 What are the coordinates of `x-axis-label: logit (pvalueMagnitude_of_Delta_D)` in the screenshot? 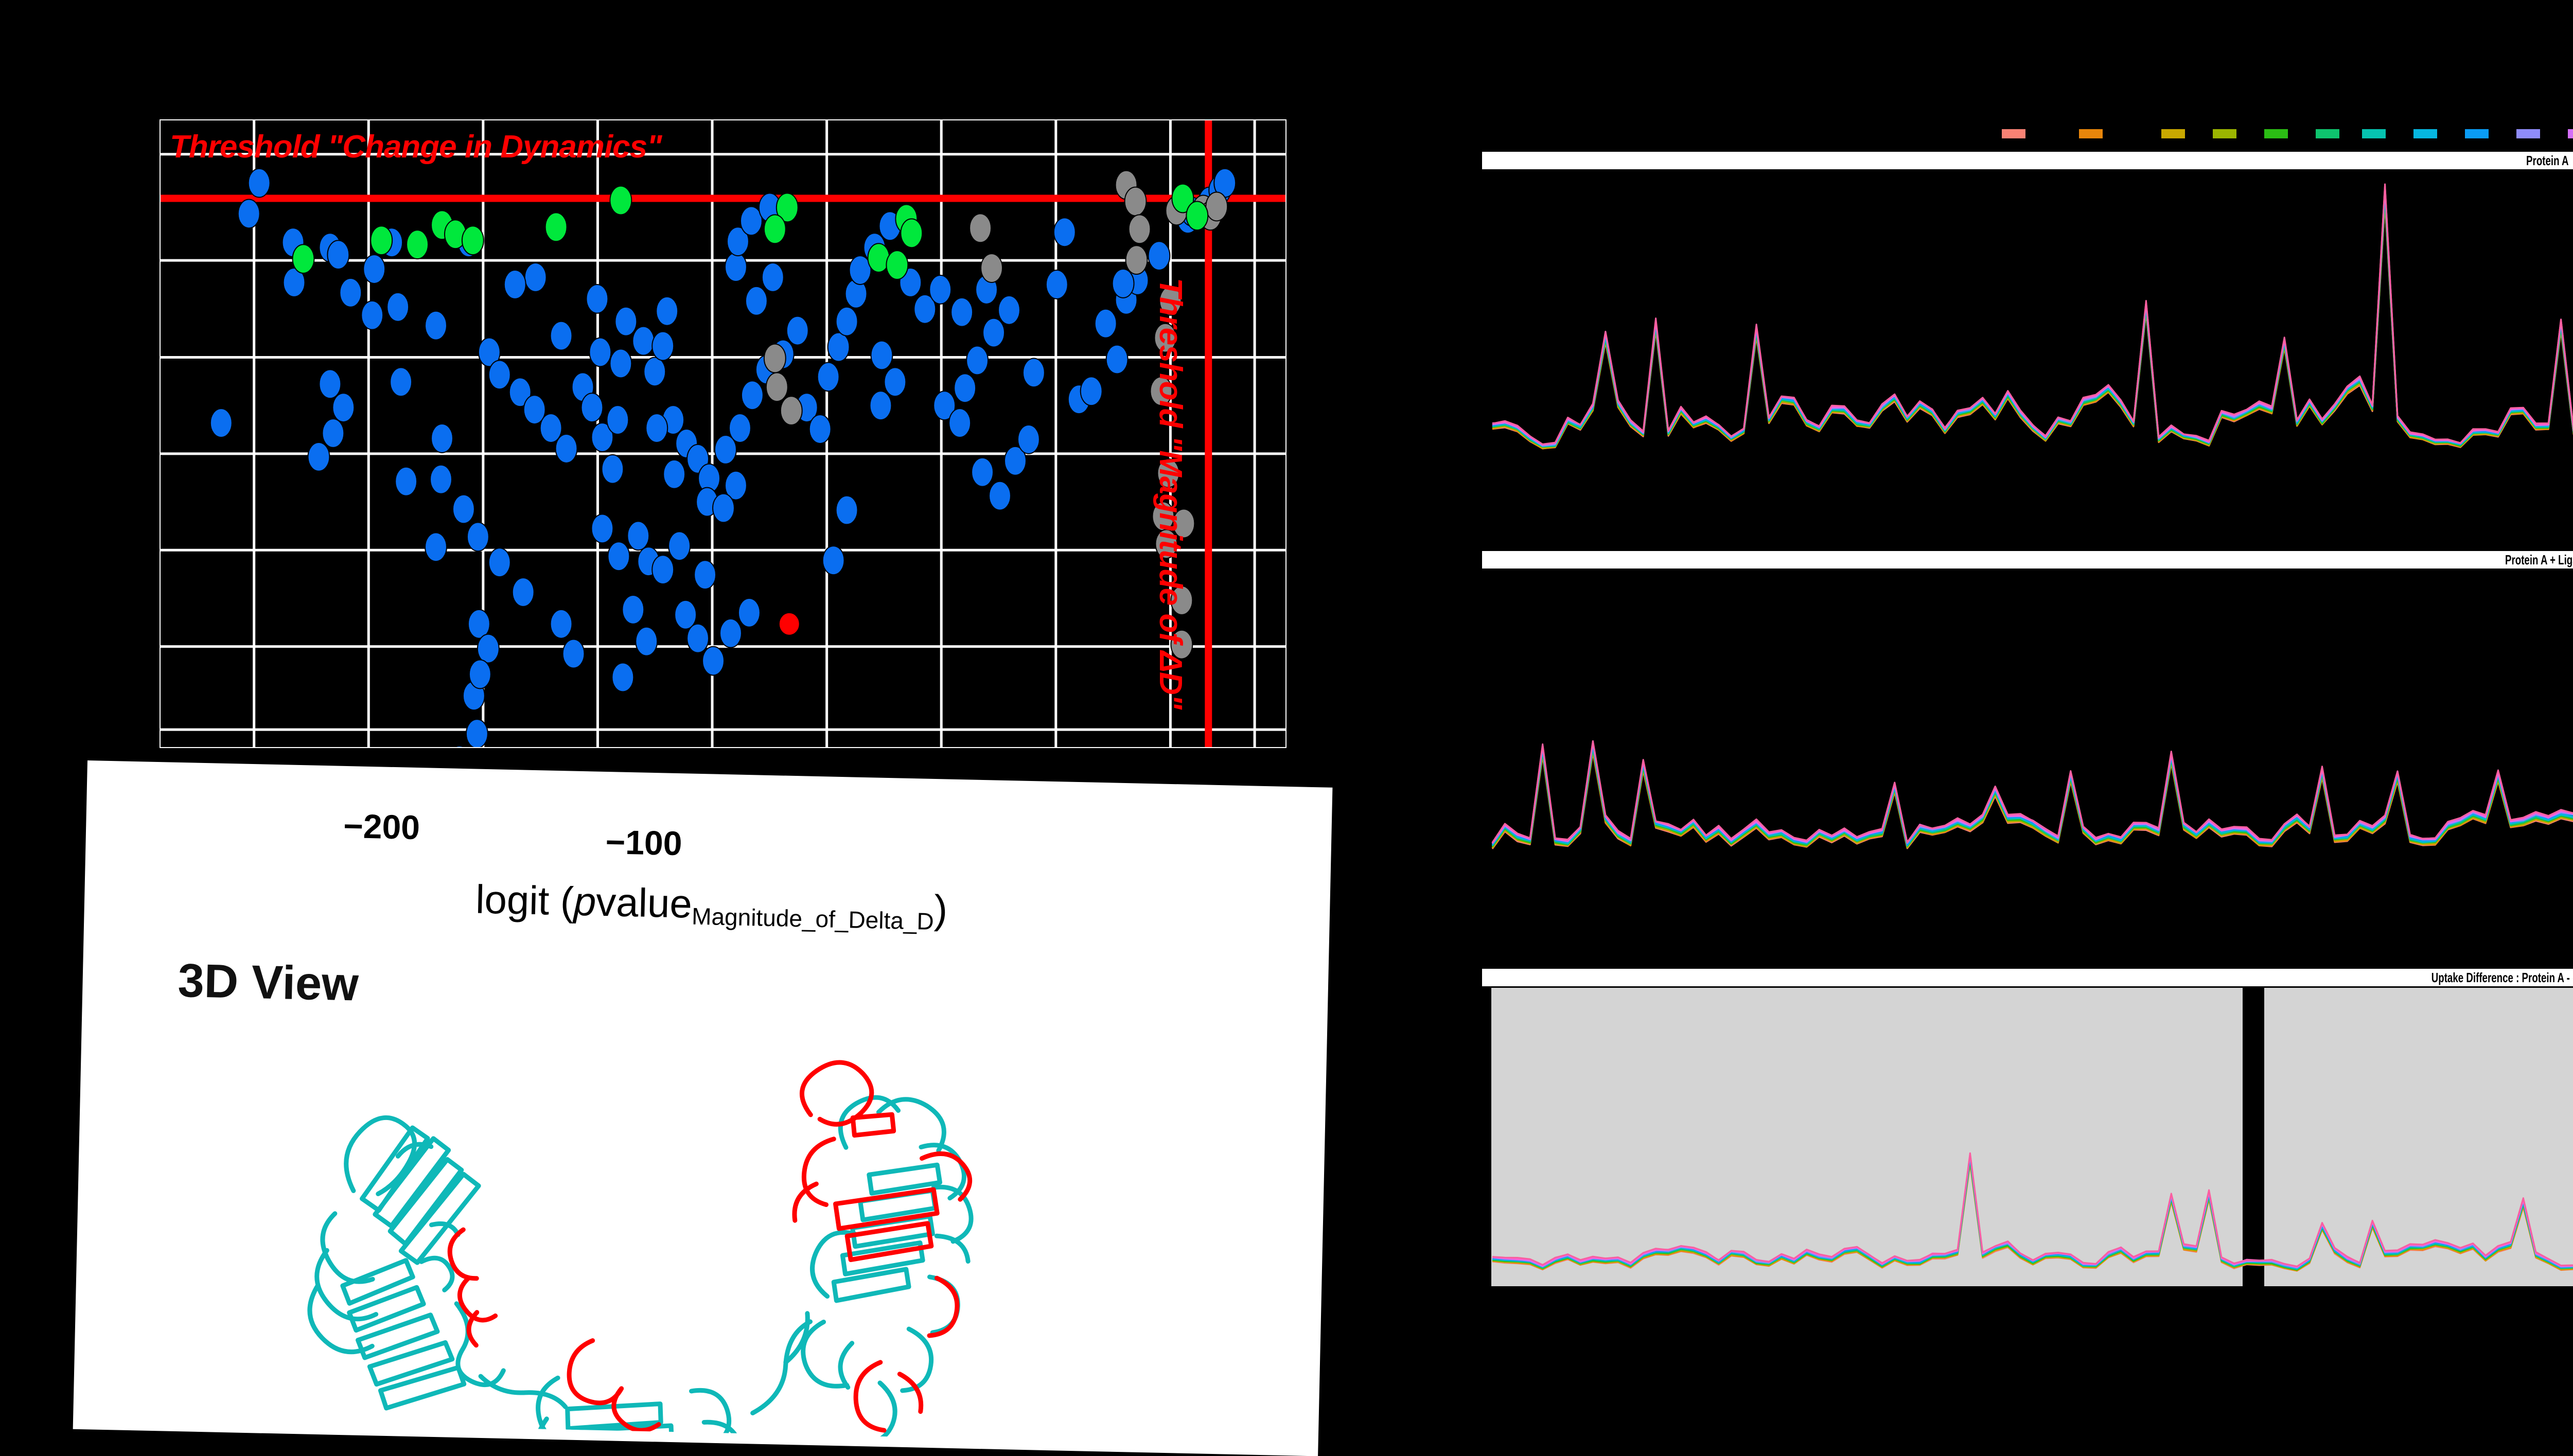 It's located at (711, 906).